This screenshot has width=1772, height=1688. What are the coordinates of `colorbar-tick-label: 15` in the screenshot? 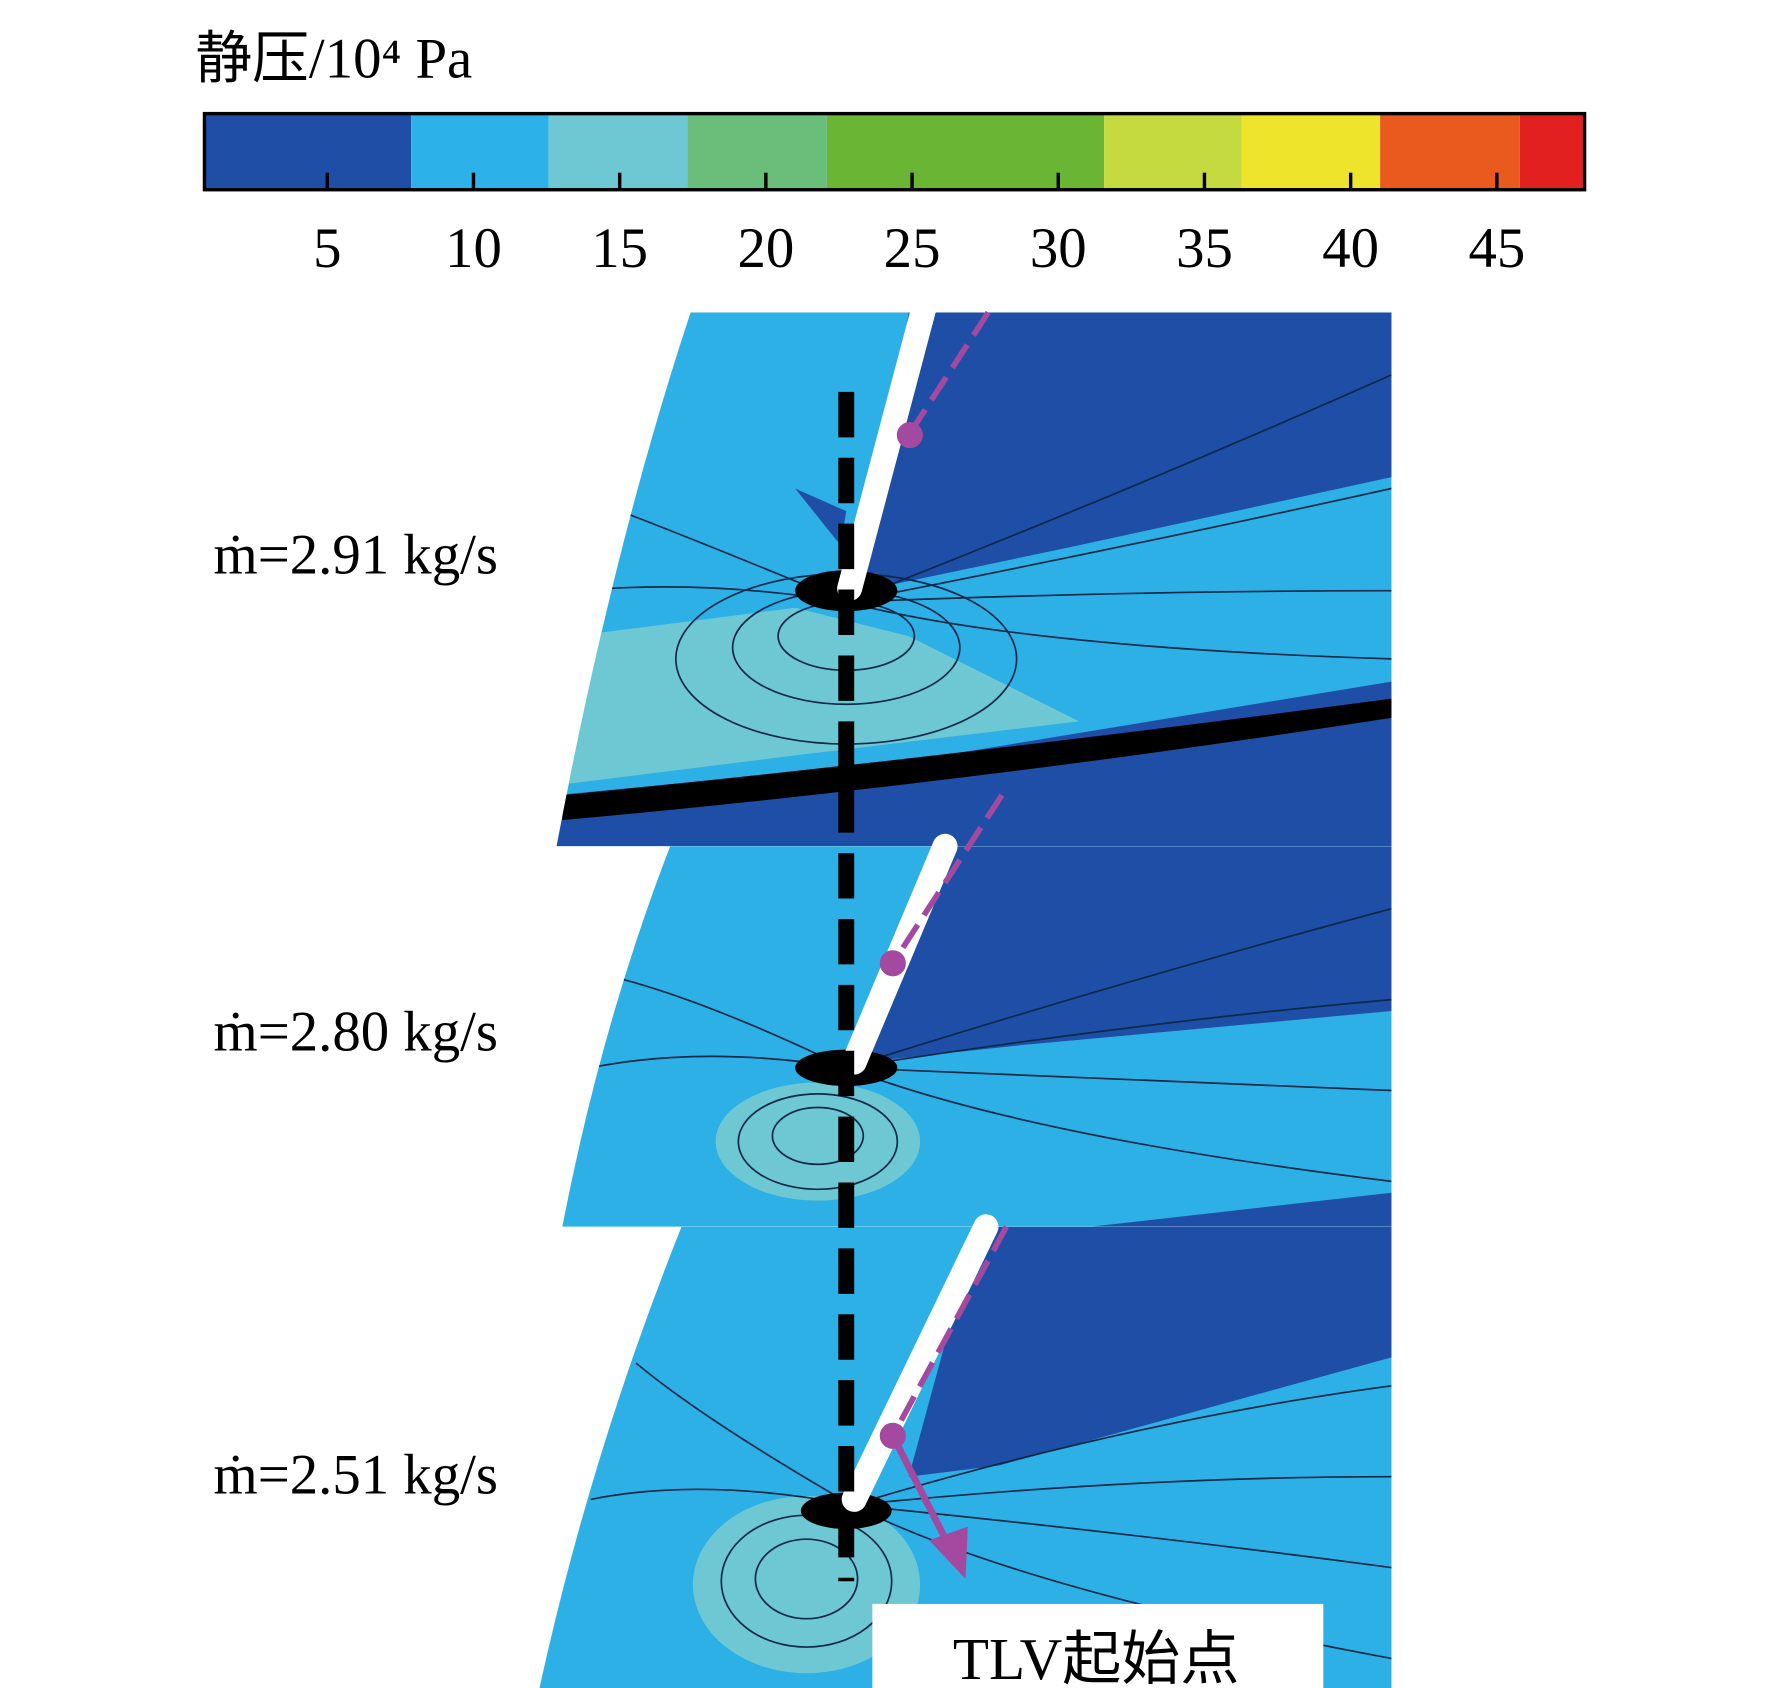 It's located at (619, 248).